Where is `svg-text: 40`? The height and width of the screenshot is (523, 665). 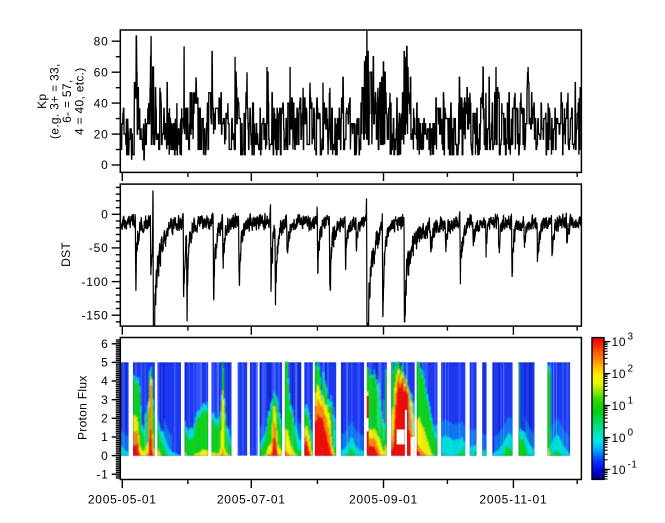 svg-text: 40 is located at coordinates (101, 103).